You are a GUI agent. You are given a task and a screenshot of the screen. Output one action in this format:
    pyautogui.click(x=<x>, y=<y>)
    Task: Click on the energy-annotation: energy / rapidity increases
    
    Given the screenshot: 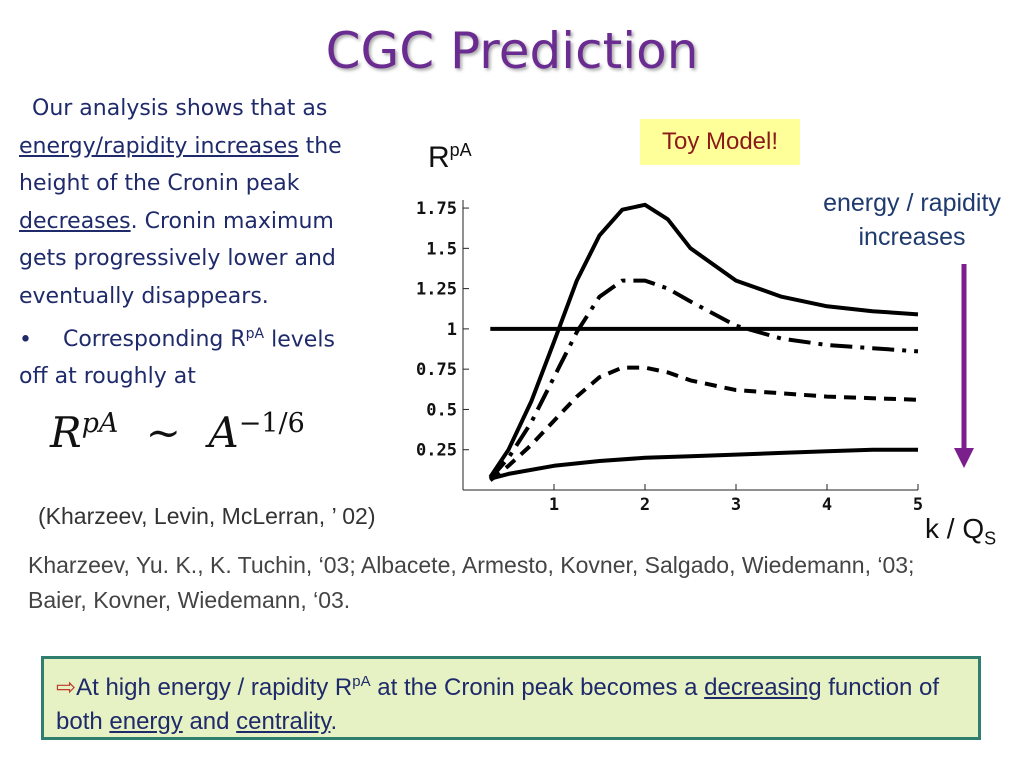 What is the action you would take?
    pyautogui.click(x=912, y=220)
    